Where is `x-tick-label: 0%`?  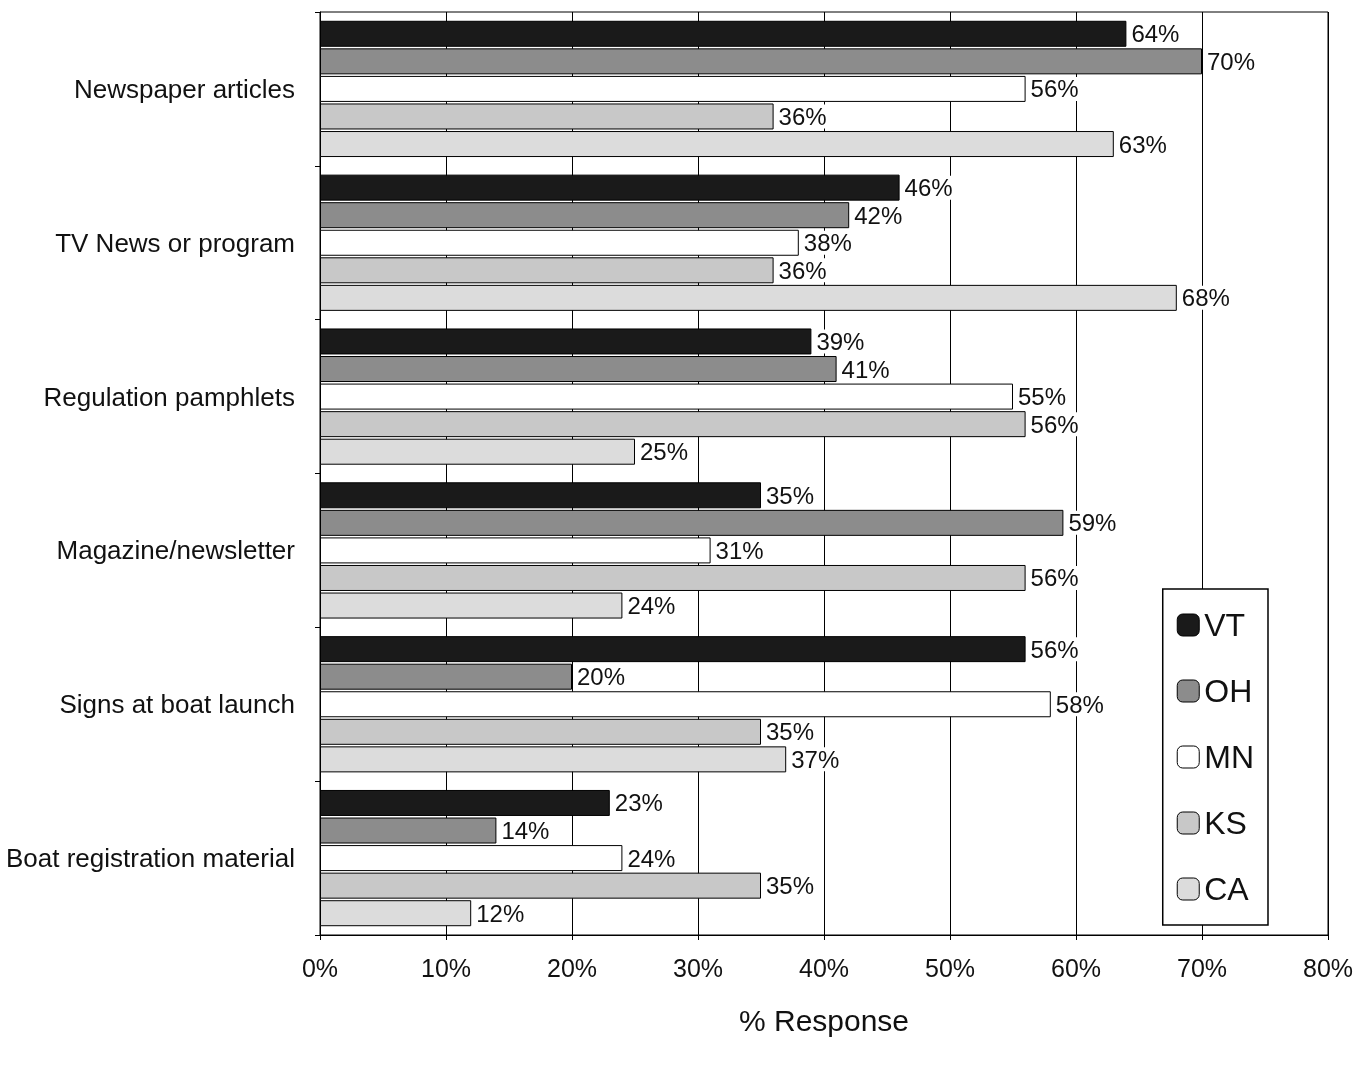
x-tick-label: 0% is located at coordinates (320, 967).